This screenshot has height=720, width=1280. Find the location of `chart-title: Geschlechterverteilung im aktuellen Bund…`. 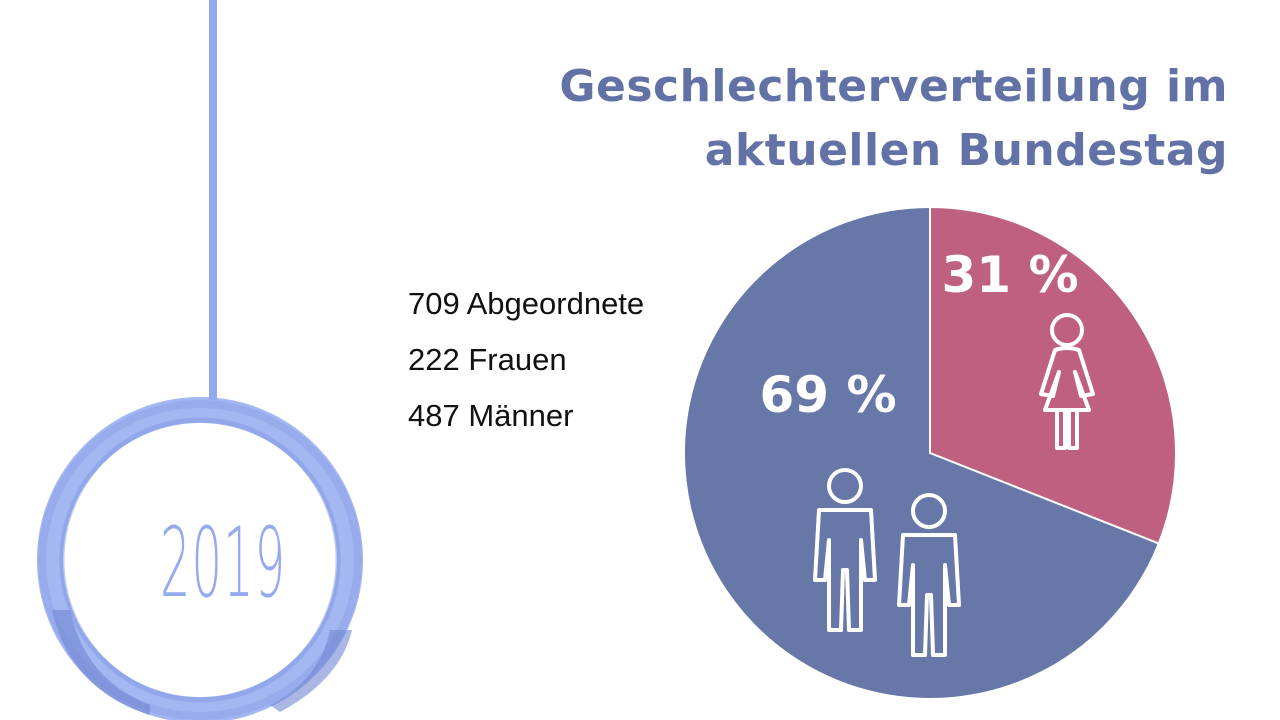

chart-title: Geschlechterverteilung im aktuellen Bund… is located at coordinates (878, 119).